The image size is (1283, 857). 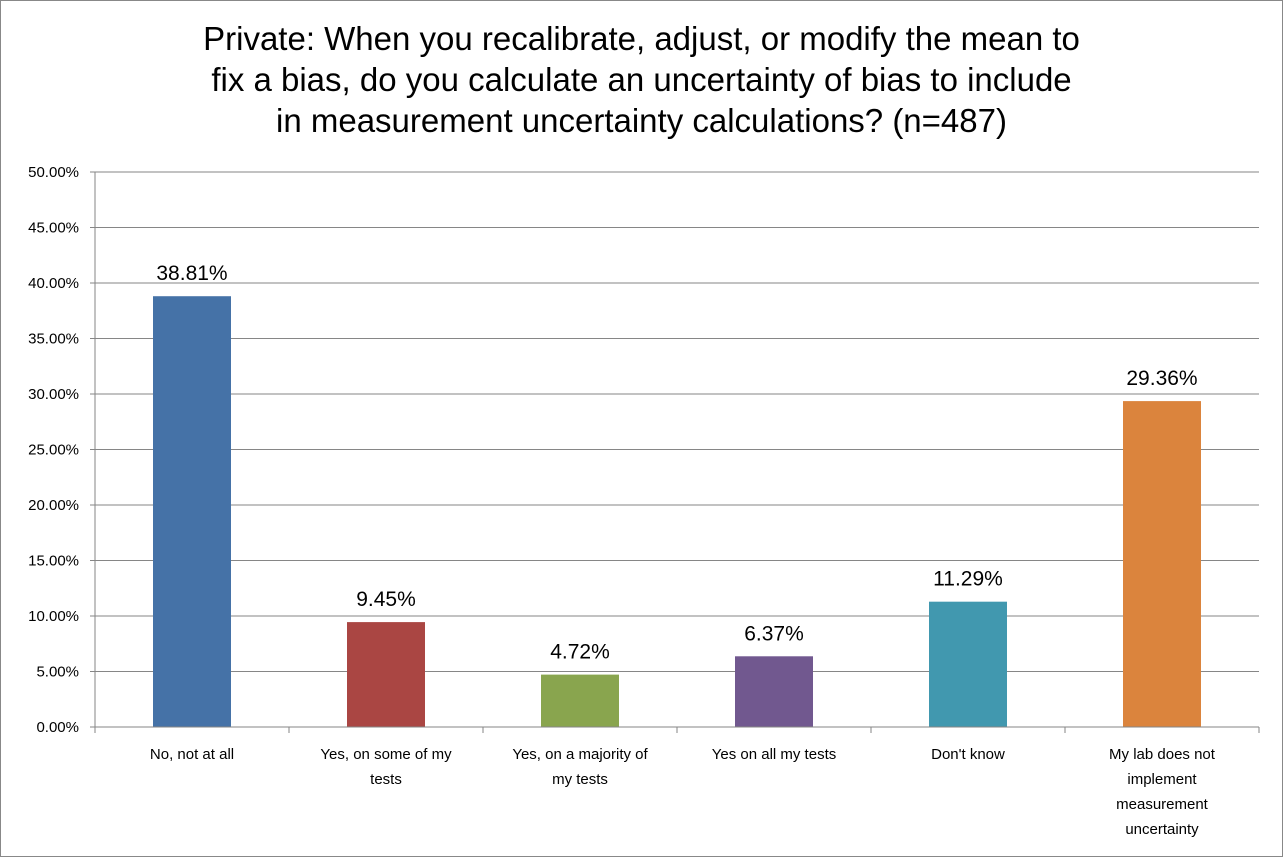 What do you see at coordinates (580, 652) in the screenshot?
I see `data-label: 4.72%` at bounding box center [580, 652].